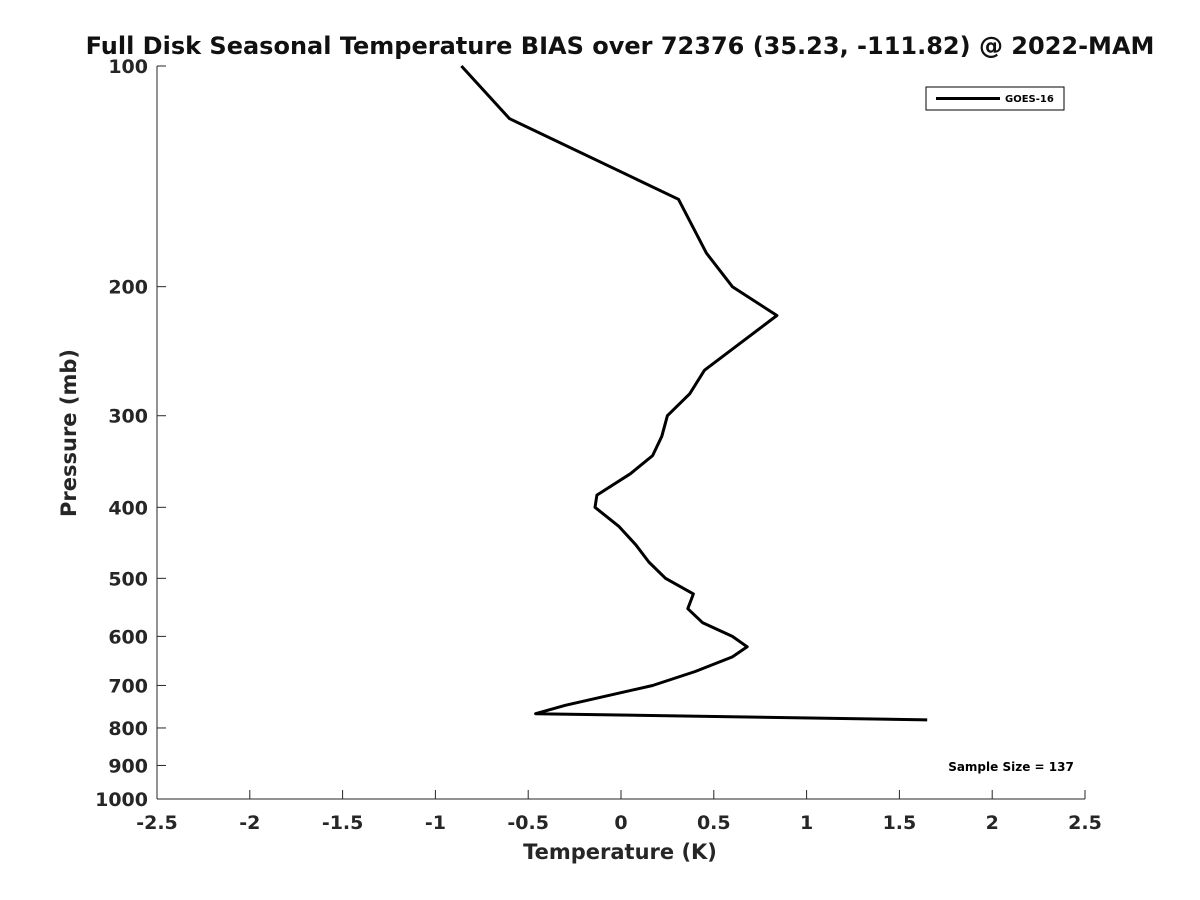 The width and height of the screenshot is (1200, 900). Describe the element at coordinates (900, 823) in the screenshot. I see `x-tick-label: 1.5` at that location.